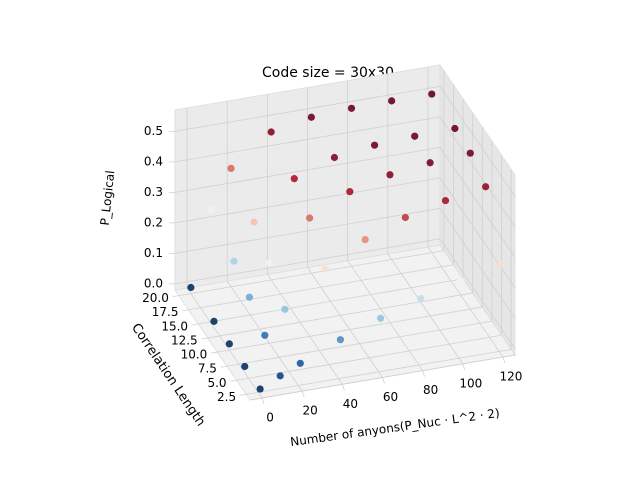  Describe the element at coordinates (216, 383) in the screenshot. I see `y-tick-label: 5.0` at that location.